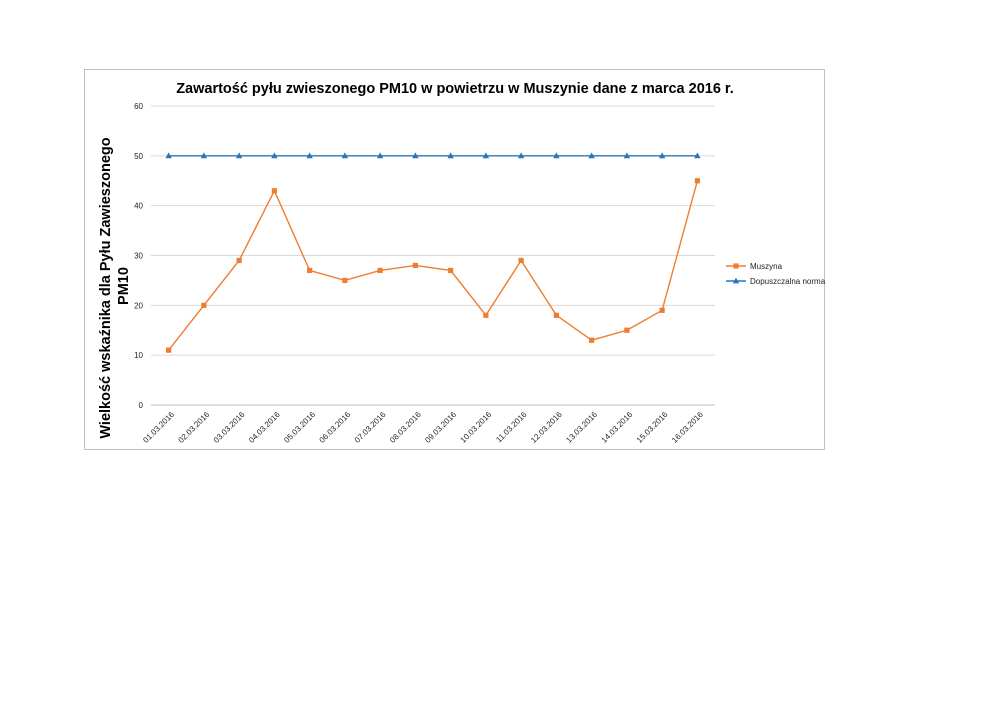 This screenshot has width=1000, height=707. Describe the element at coordinates (138, 305) in the screenshot. I see `y-tick-label: 20` at that location.